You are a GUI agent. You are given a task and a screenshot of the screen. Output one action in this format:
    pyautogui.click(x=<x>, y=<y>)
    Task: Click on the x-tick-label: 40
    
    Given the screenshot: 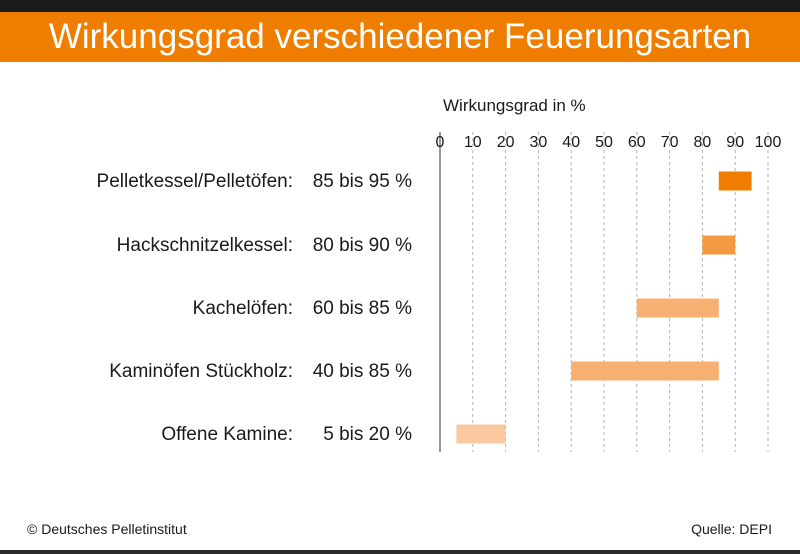 What is the action you would take?
    pyautogui.click(x=571, y=142)
    